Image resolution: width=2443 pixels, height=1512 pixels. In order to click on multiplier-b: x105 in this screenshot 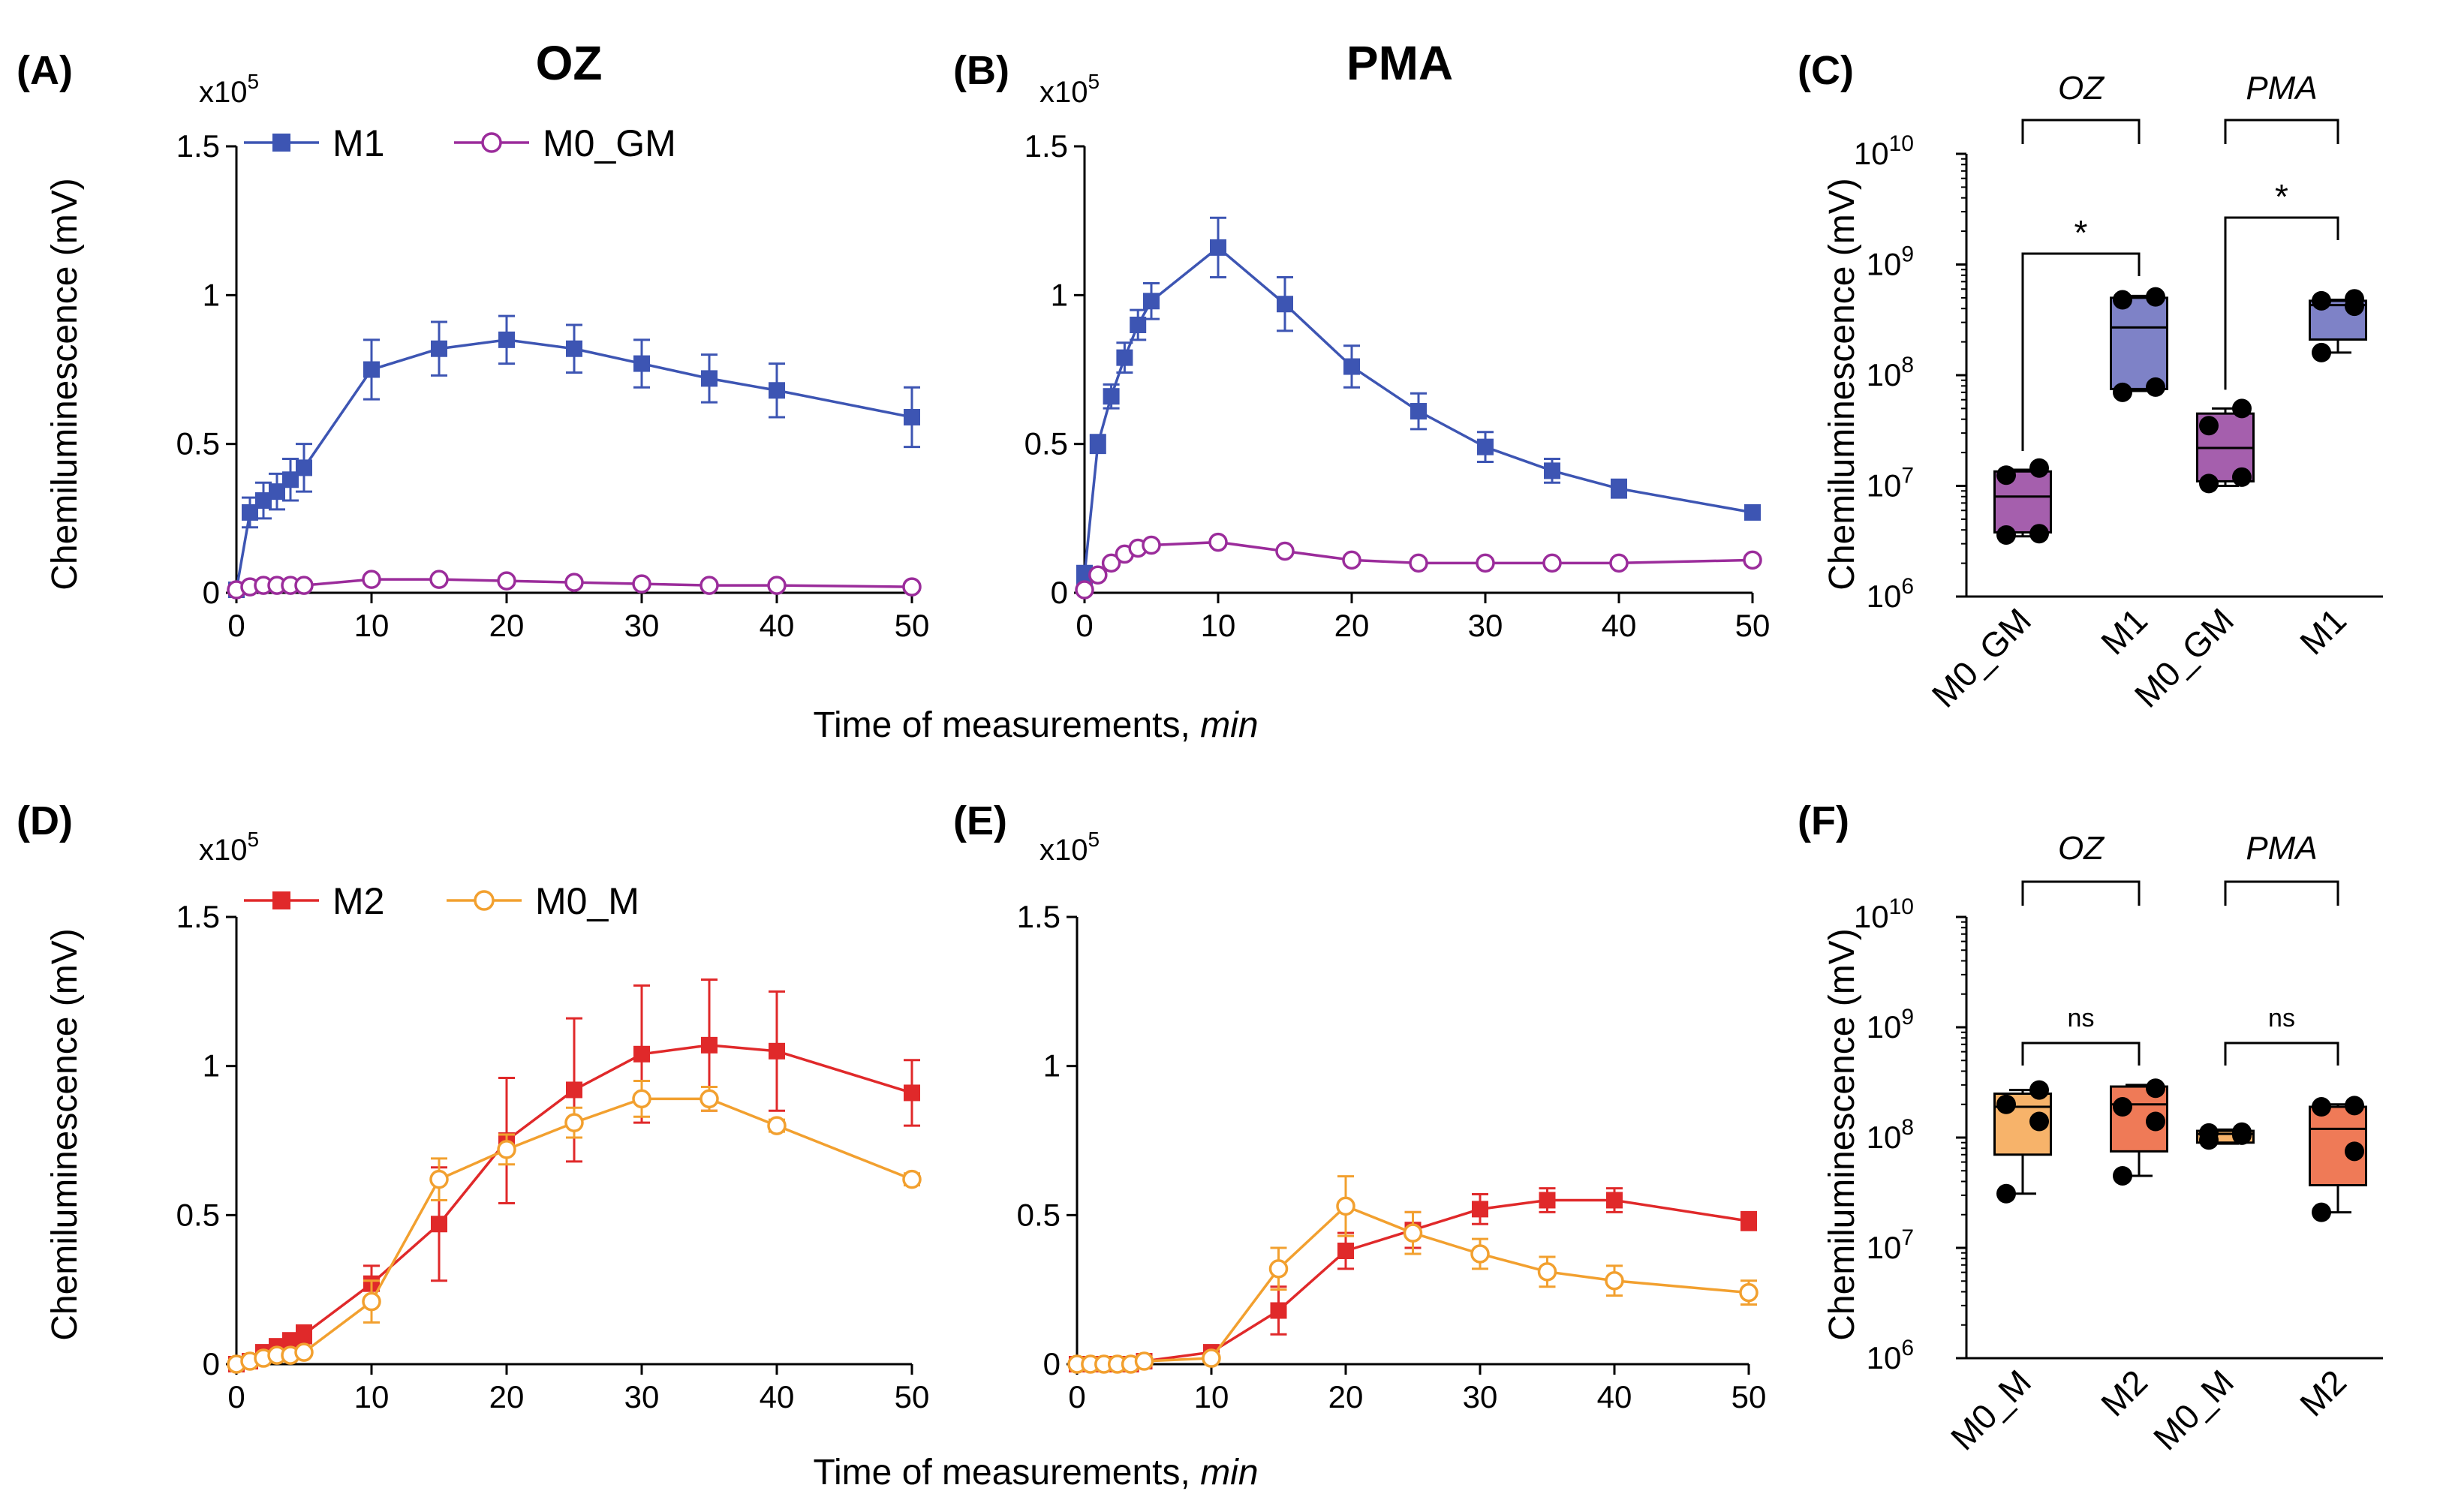, I will do `click(1069, 89)`.